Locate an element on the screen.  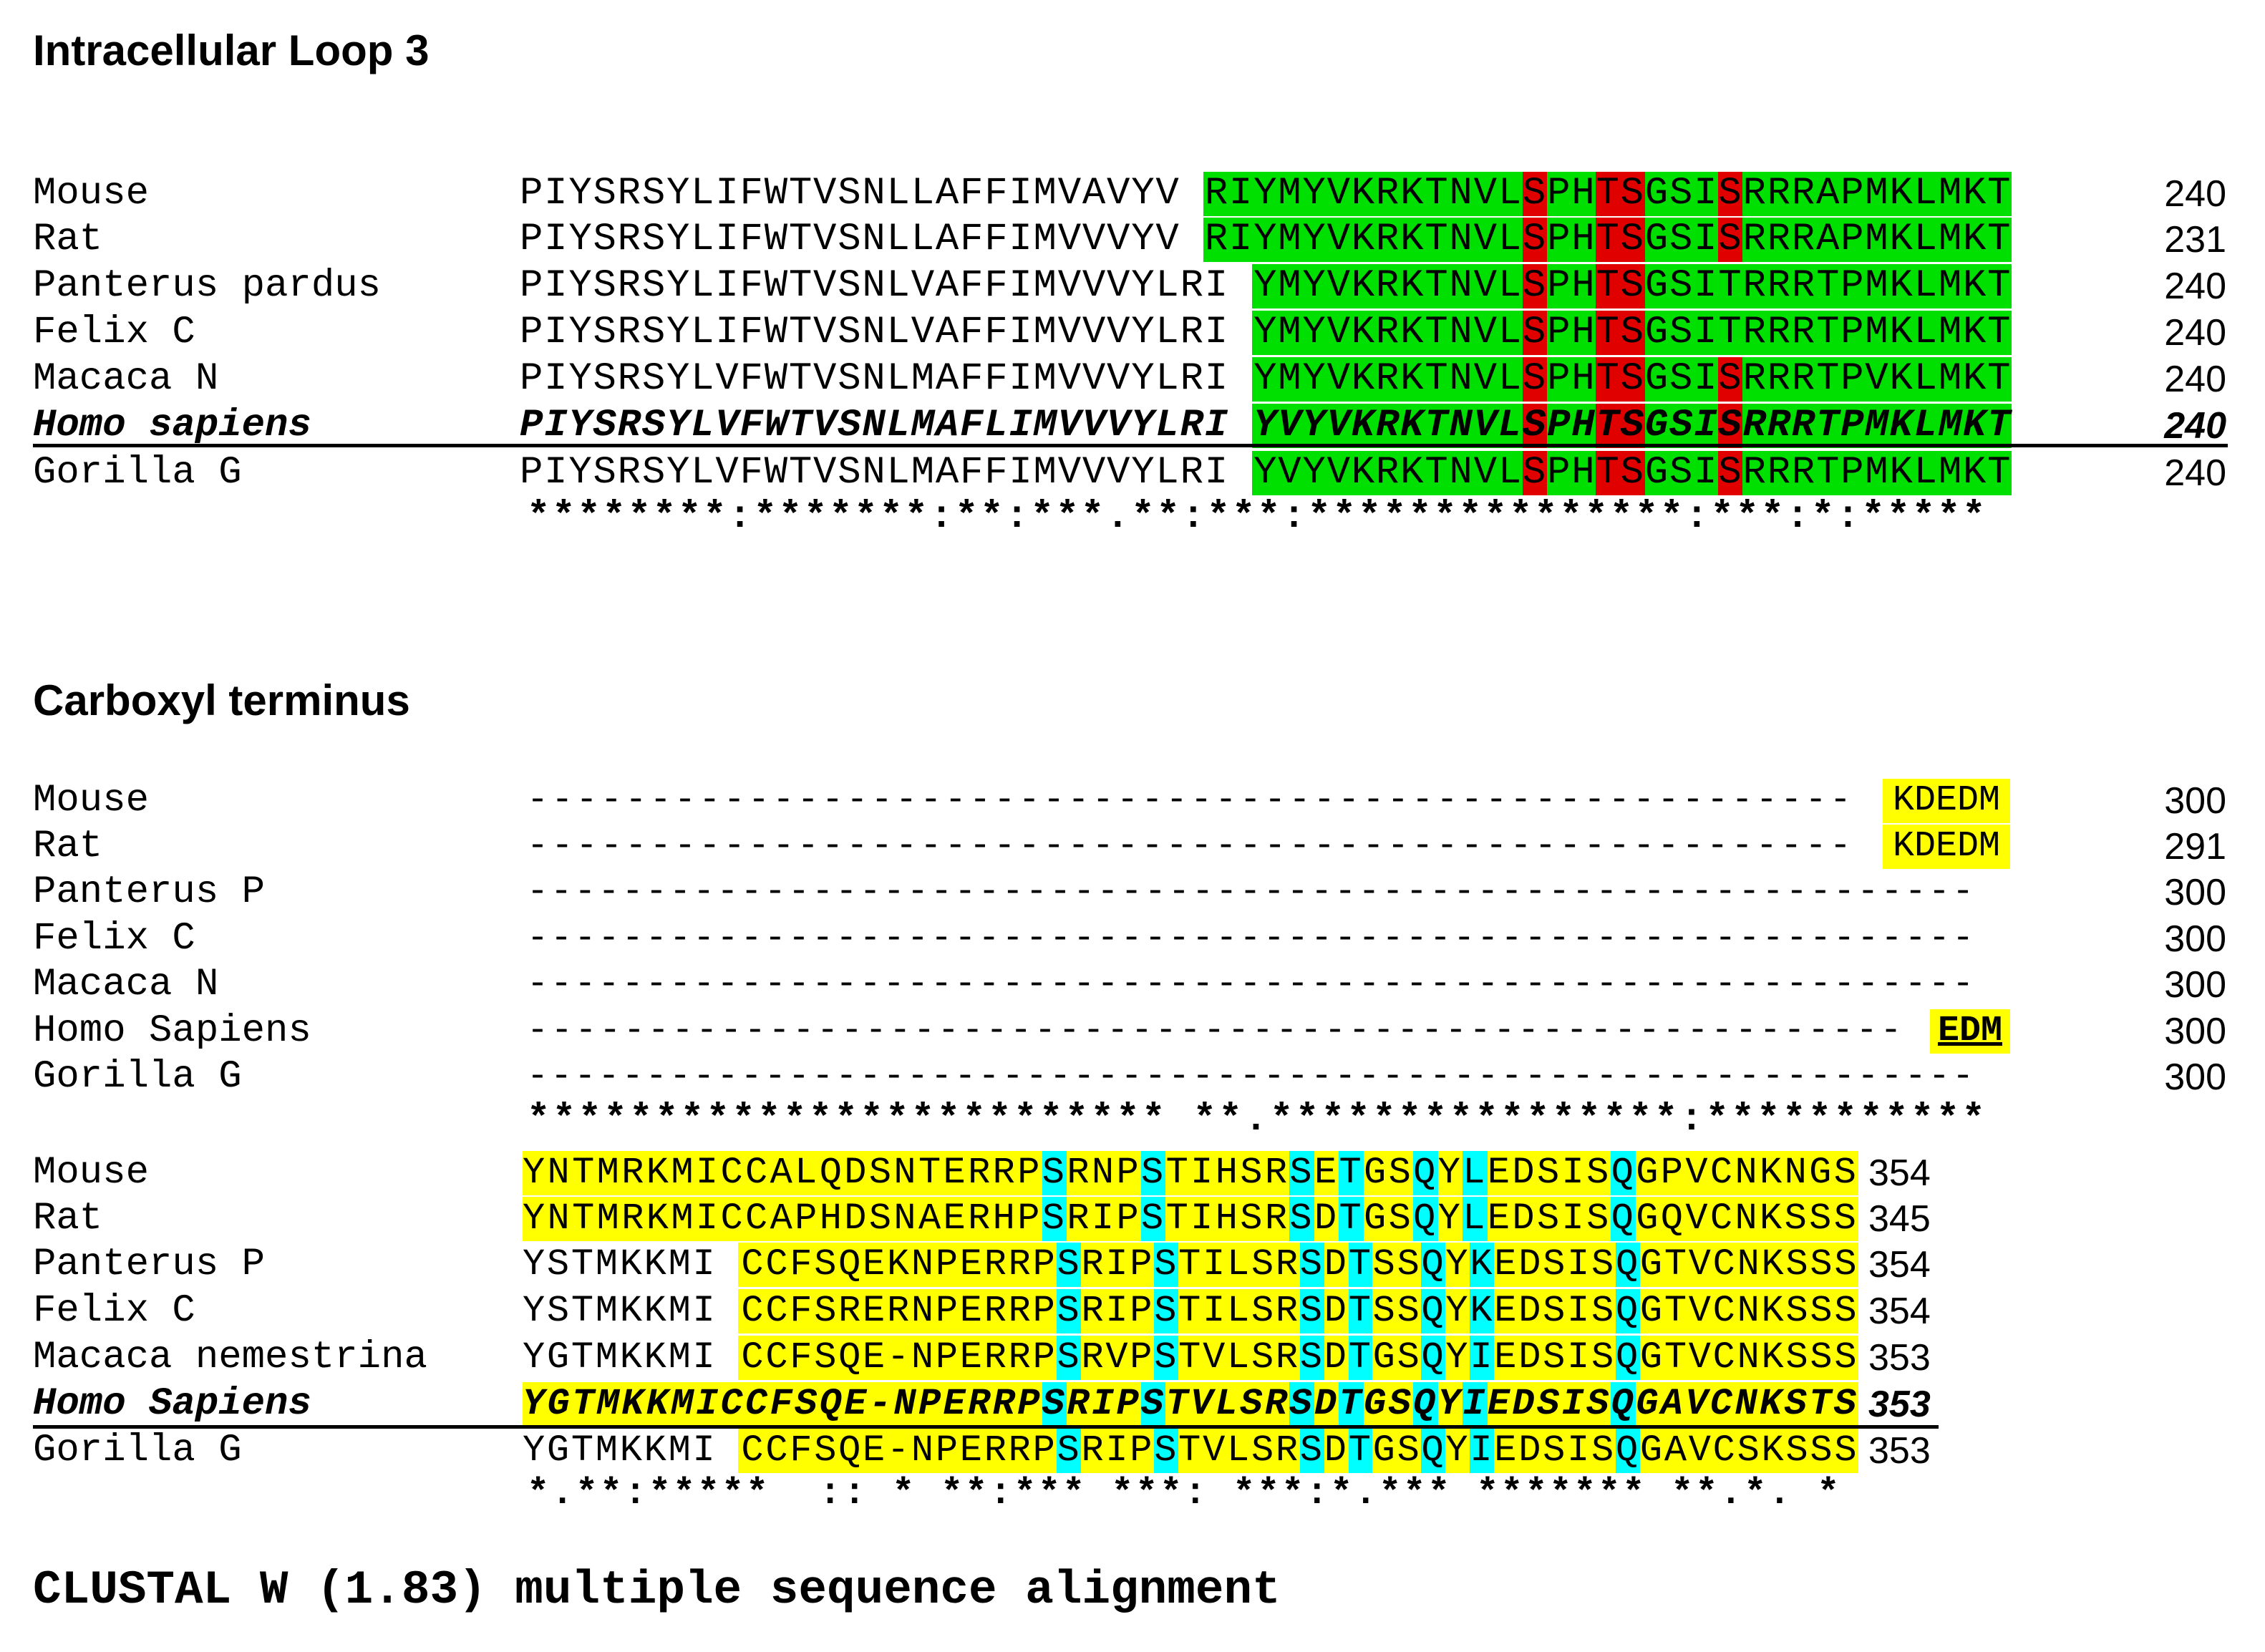
species-label: Mouse is located at coordinates (91, 800).